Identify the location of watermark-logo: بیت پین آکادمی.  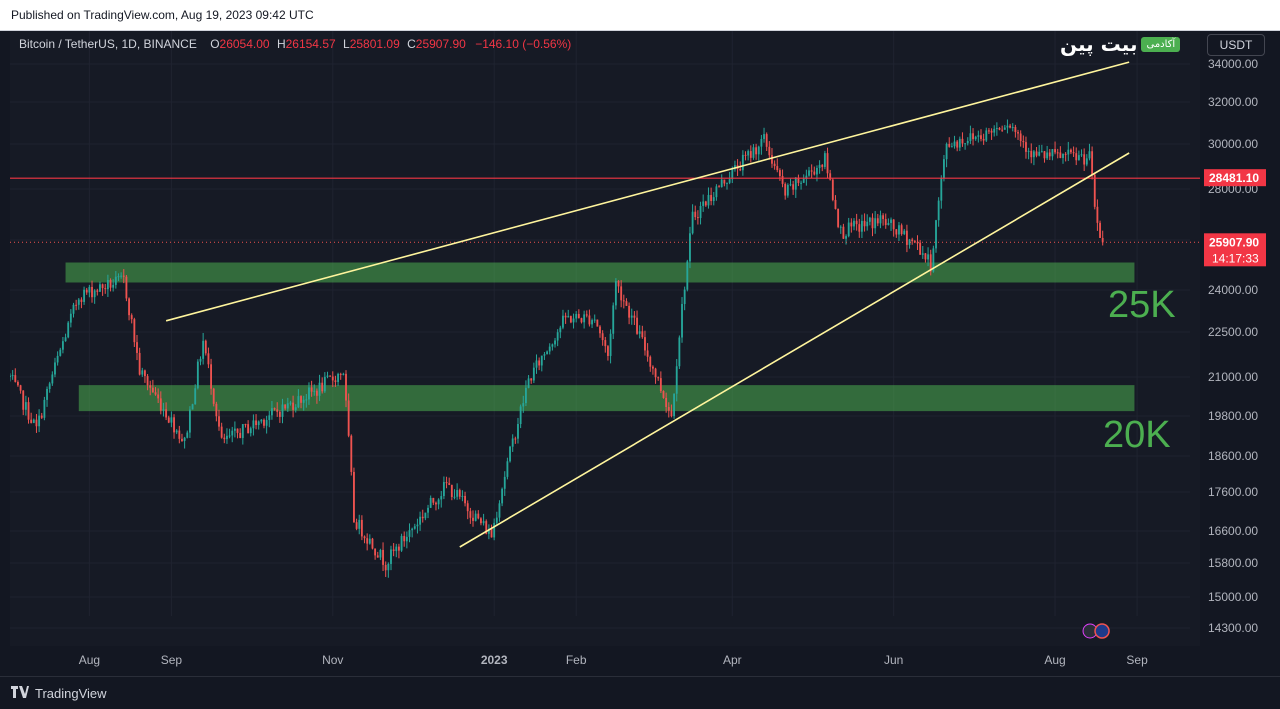
(1120, 44).